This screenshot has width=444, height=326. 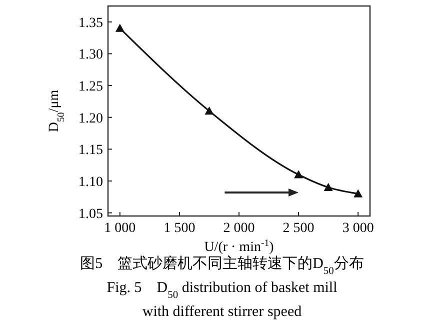 What do you see at coordinates (90, 118) in the screenshot?
I see `y-tick-label: 1.20` at bounding box center [90, 118].